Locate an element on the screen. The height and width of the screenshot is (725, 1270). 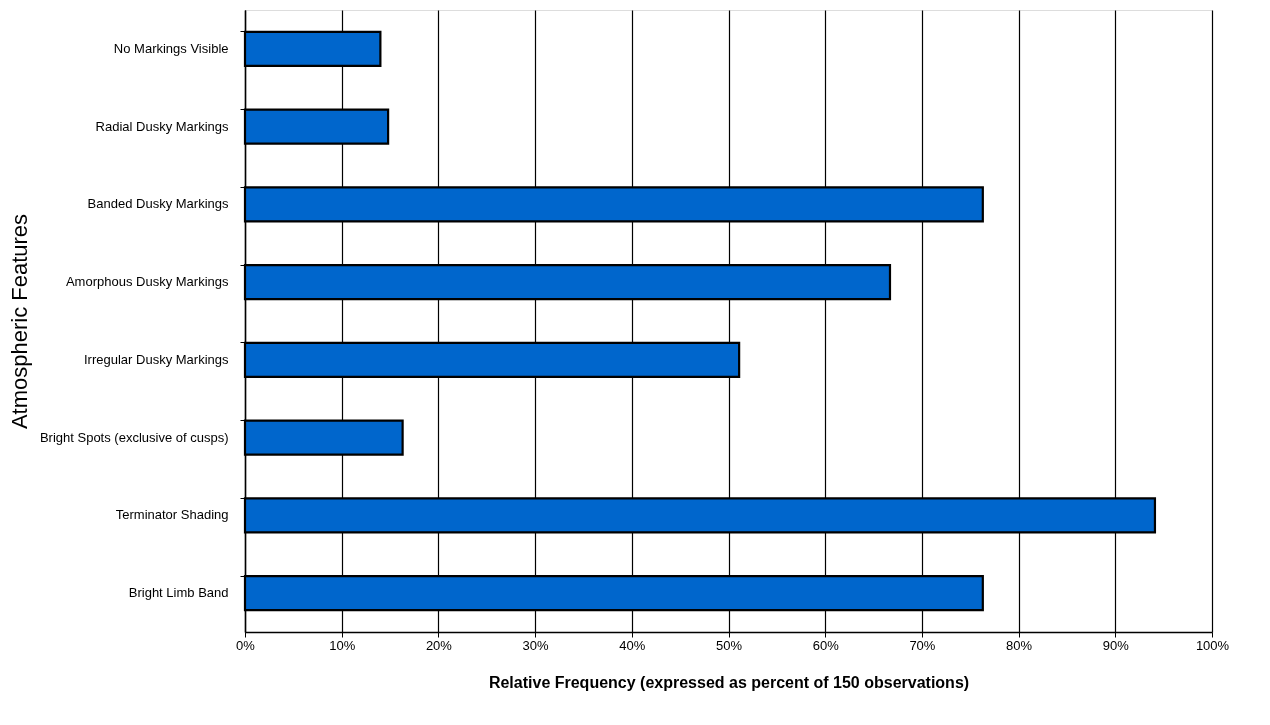
y-tick-label: Radial Dusky Markings is located at coordinates (162, 126).